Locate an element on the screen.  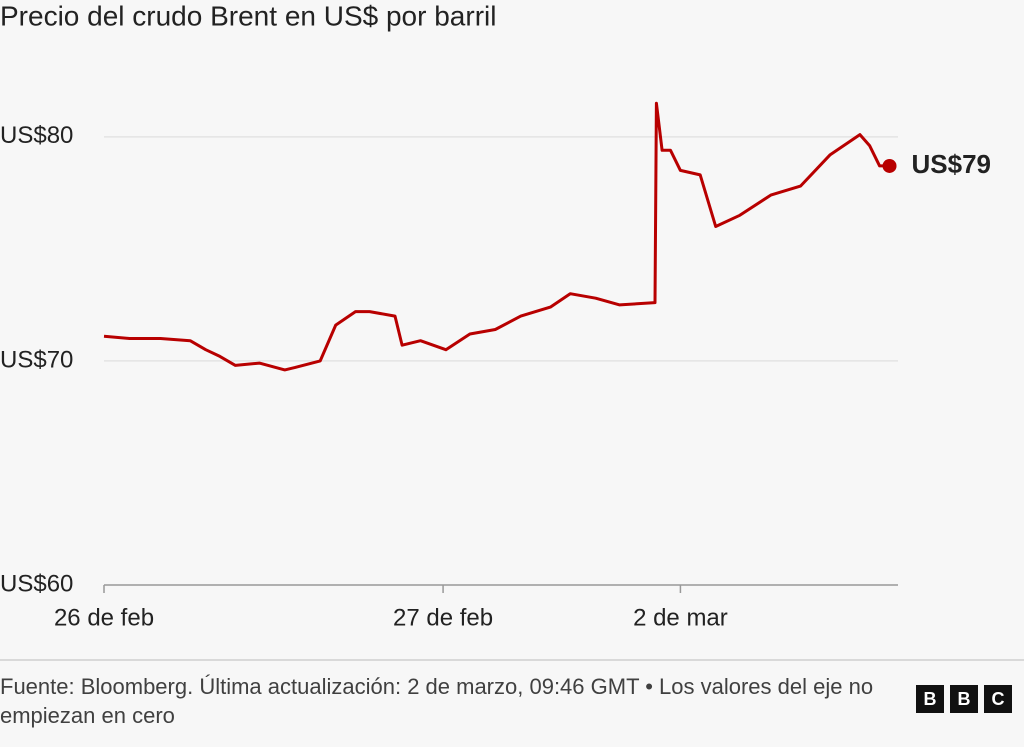
chart-title: Precio del crudo Brent en US$ por barril is located at coordinates (248, 15).